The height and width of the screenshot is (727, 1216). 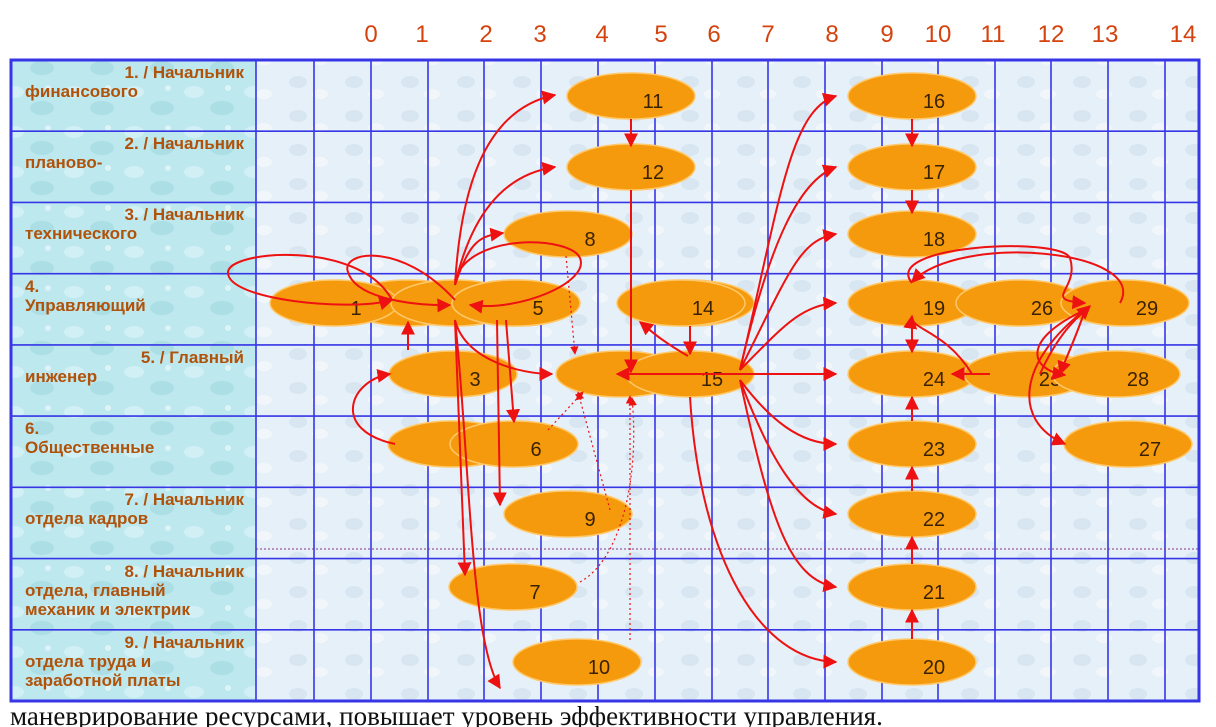 I want to click on node-label: 12, so click(x=653, y=173).